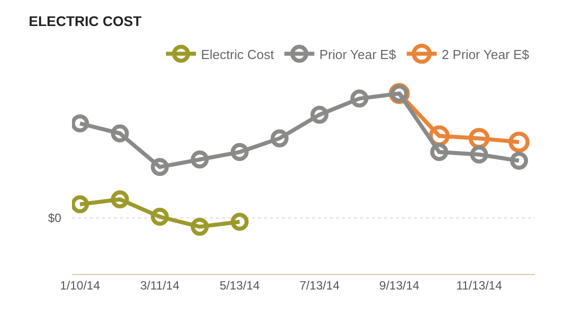 Image resolution: width=575 pixels, height=322 pixels. What do you see at coordinates (486, 54) in the screenshot?
I see `legend-label: 2 Prior Year E$` at bounding box center [486, 54].